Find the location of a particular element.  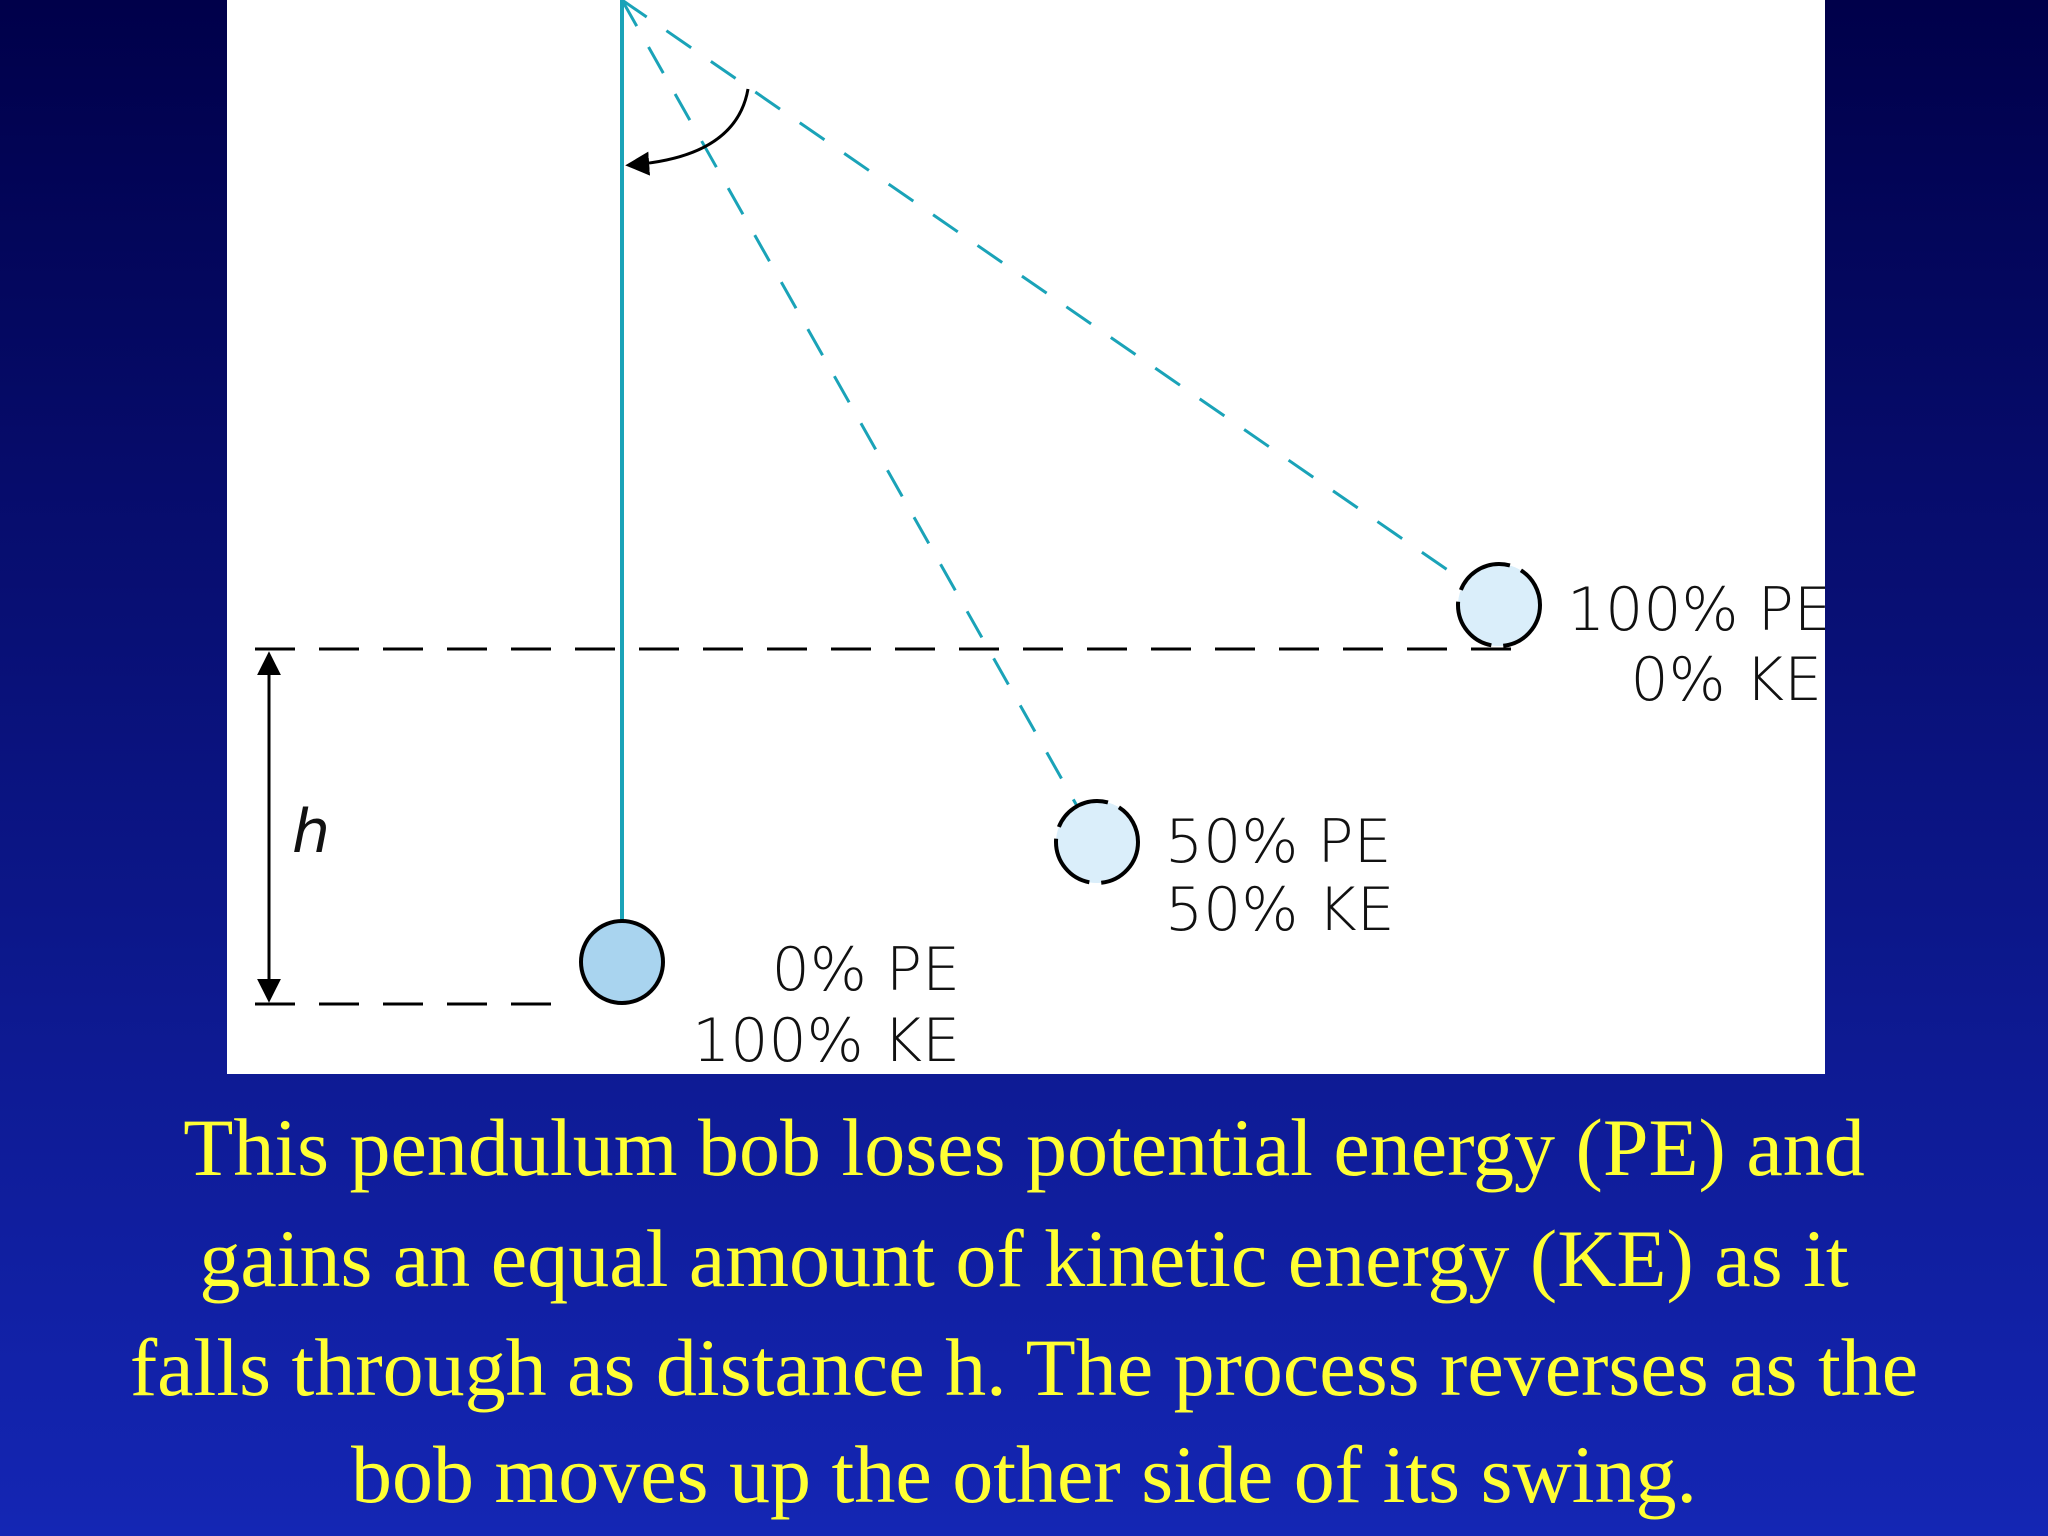

pe-label: 100% PE is located at coordinates (1699, 610).